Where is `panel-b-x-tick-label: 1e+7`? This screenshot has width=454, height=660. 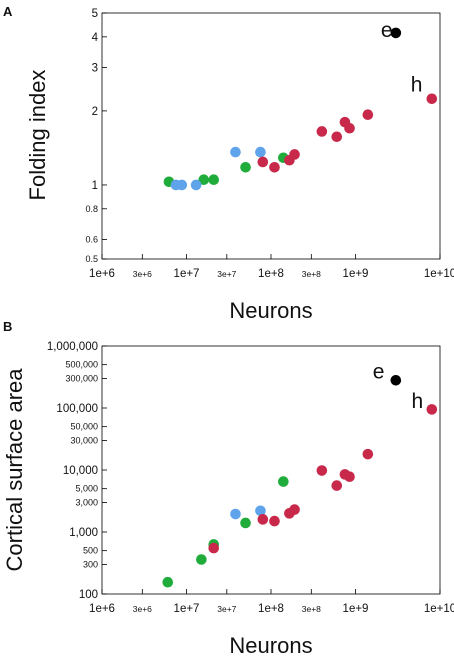
panel-b-x-tick-label: 1e+7 is located at coordinates (187, 609).